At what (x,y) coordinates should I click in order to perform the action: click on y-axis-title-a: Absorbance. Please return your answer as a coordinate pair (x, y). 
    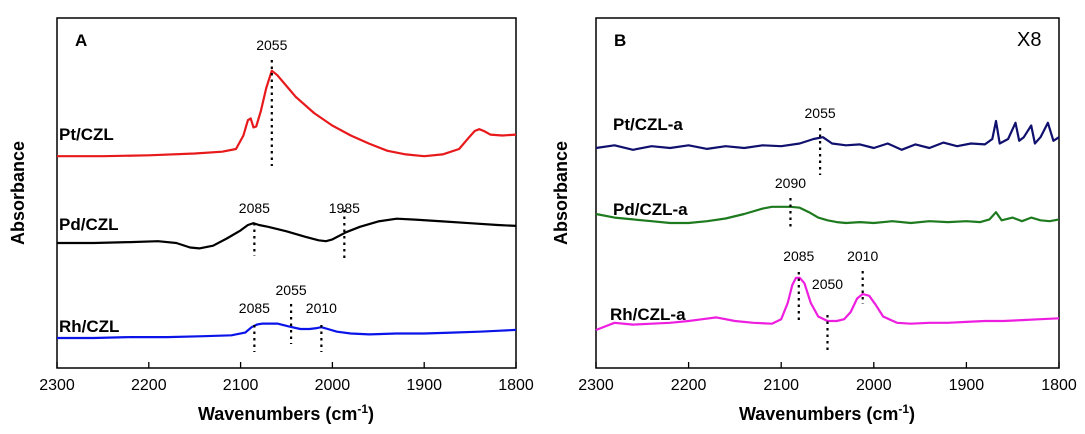
    Looking at the image, I should click on (18, 193).